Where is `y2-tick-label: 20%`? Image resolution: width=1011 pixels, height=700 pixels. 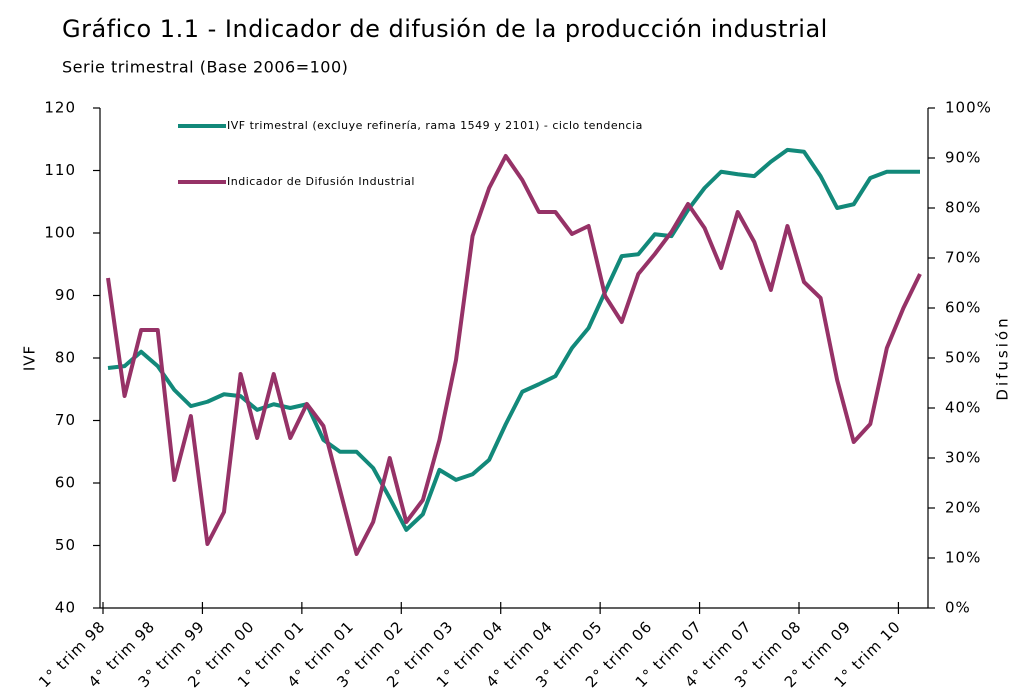 y2-tick-label: 20% is located at coordinates (963, 508).